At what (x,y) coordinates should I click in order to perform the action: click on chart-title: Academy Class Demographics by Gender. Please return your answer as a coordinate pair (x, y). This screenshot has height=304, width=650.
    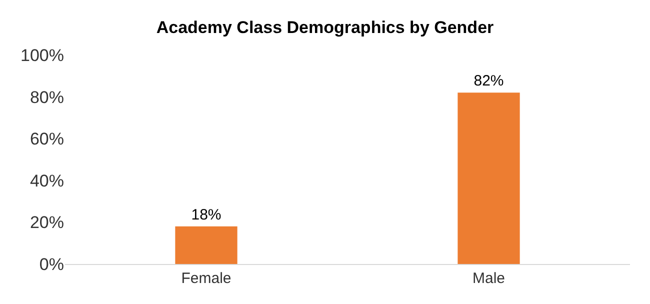
    Looking at the image, I should click on (325, 28).